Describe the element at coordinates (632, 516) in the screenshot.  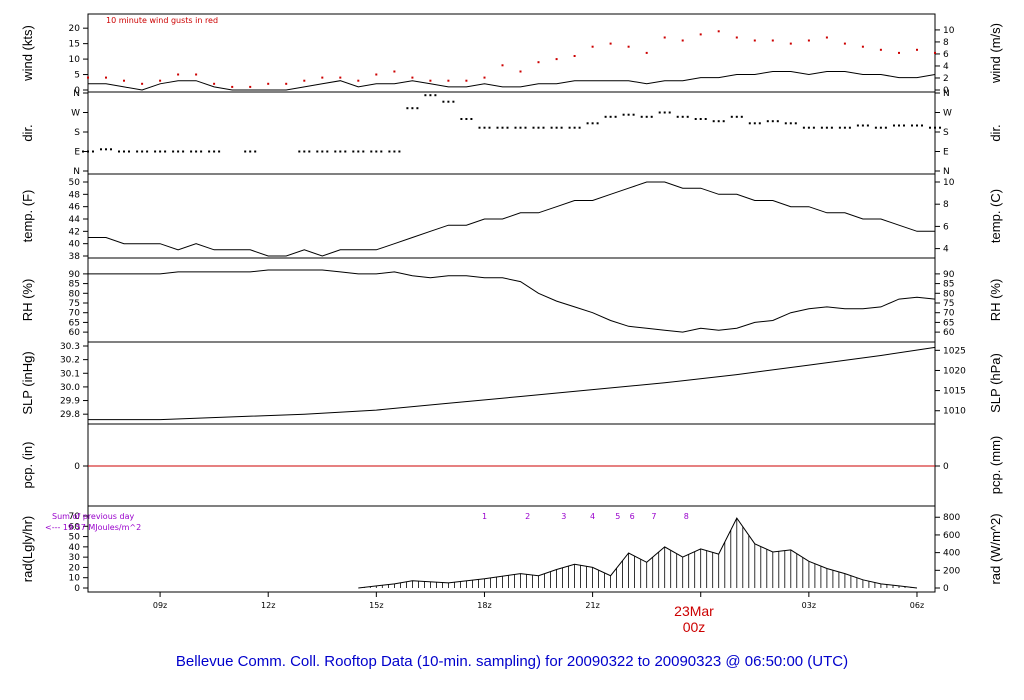
I see `hour-mark: 6` at that location.